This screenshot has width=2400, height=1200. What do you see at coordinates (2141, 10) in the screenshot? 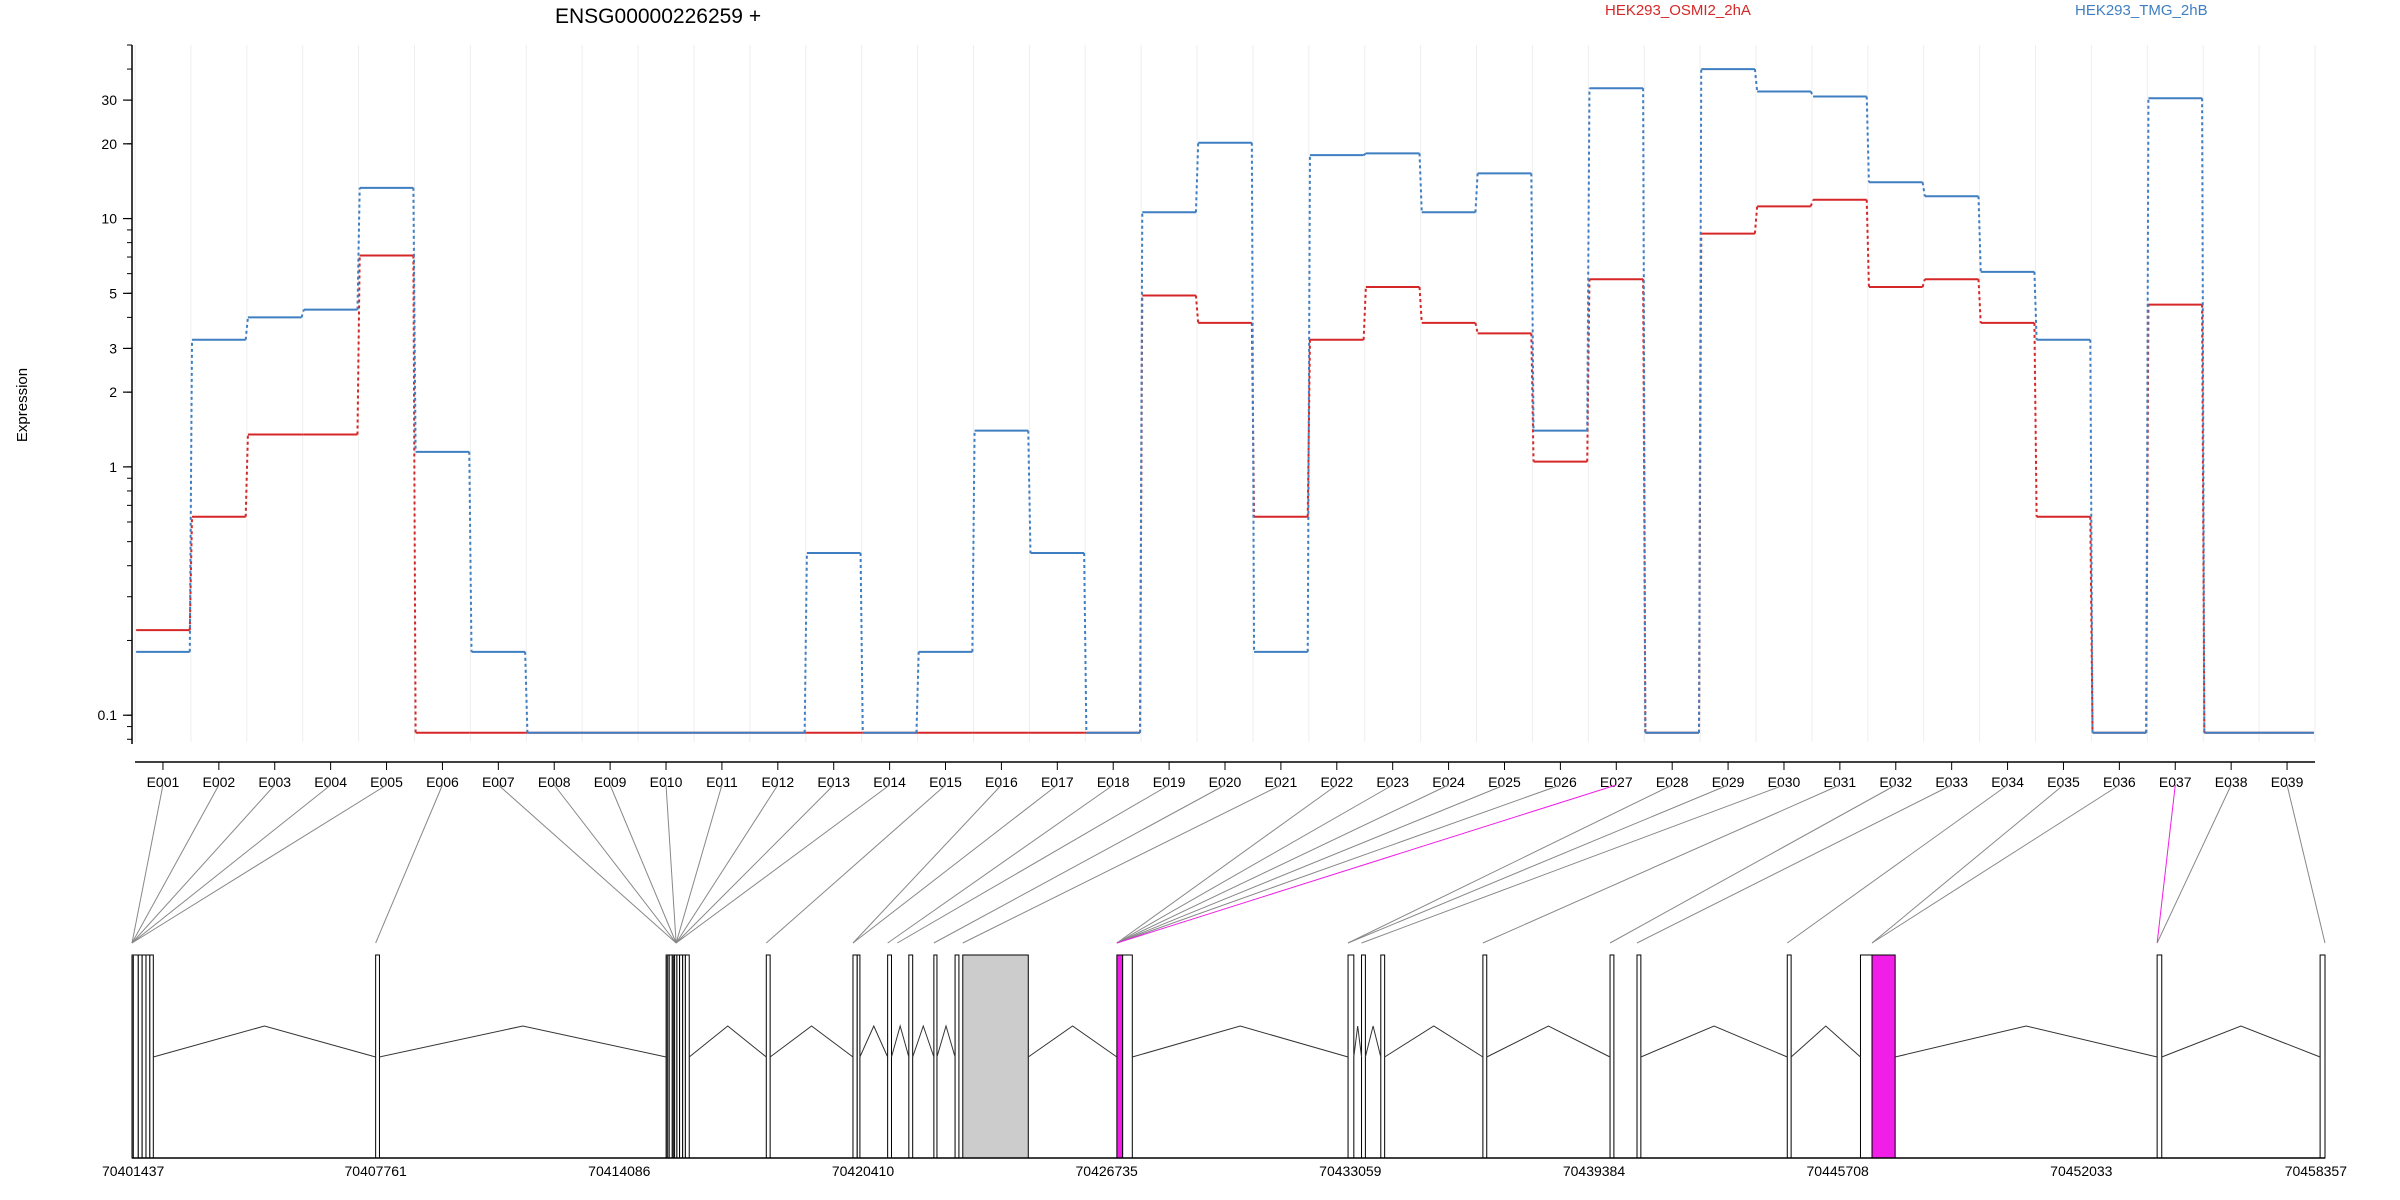
I see `legend-series-2: HEK293_TMG_2hB` at bounding box center [2141, 10].